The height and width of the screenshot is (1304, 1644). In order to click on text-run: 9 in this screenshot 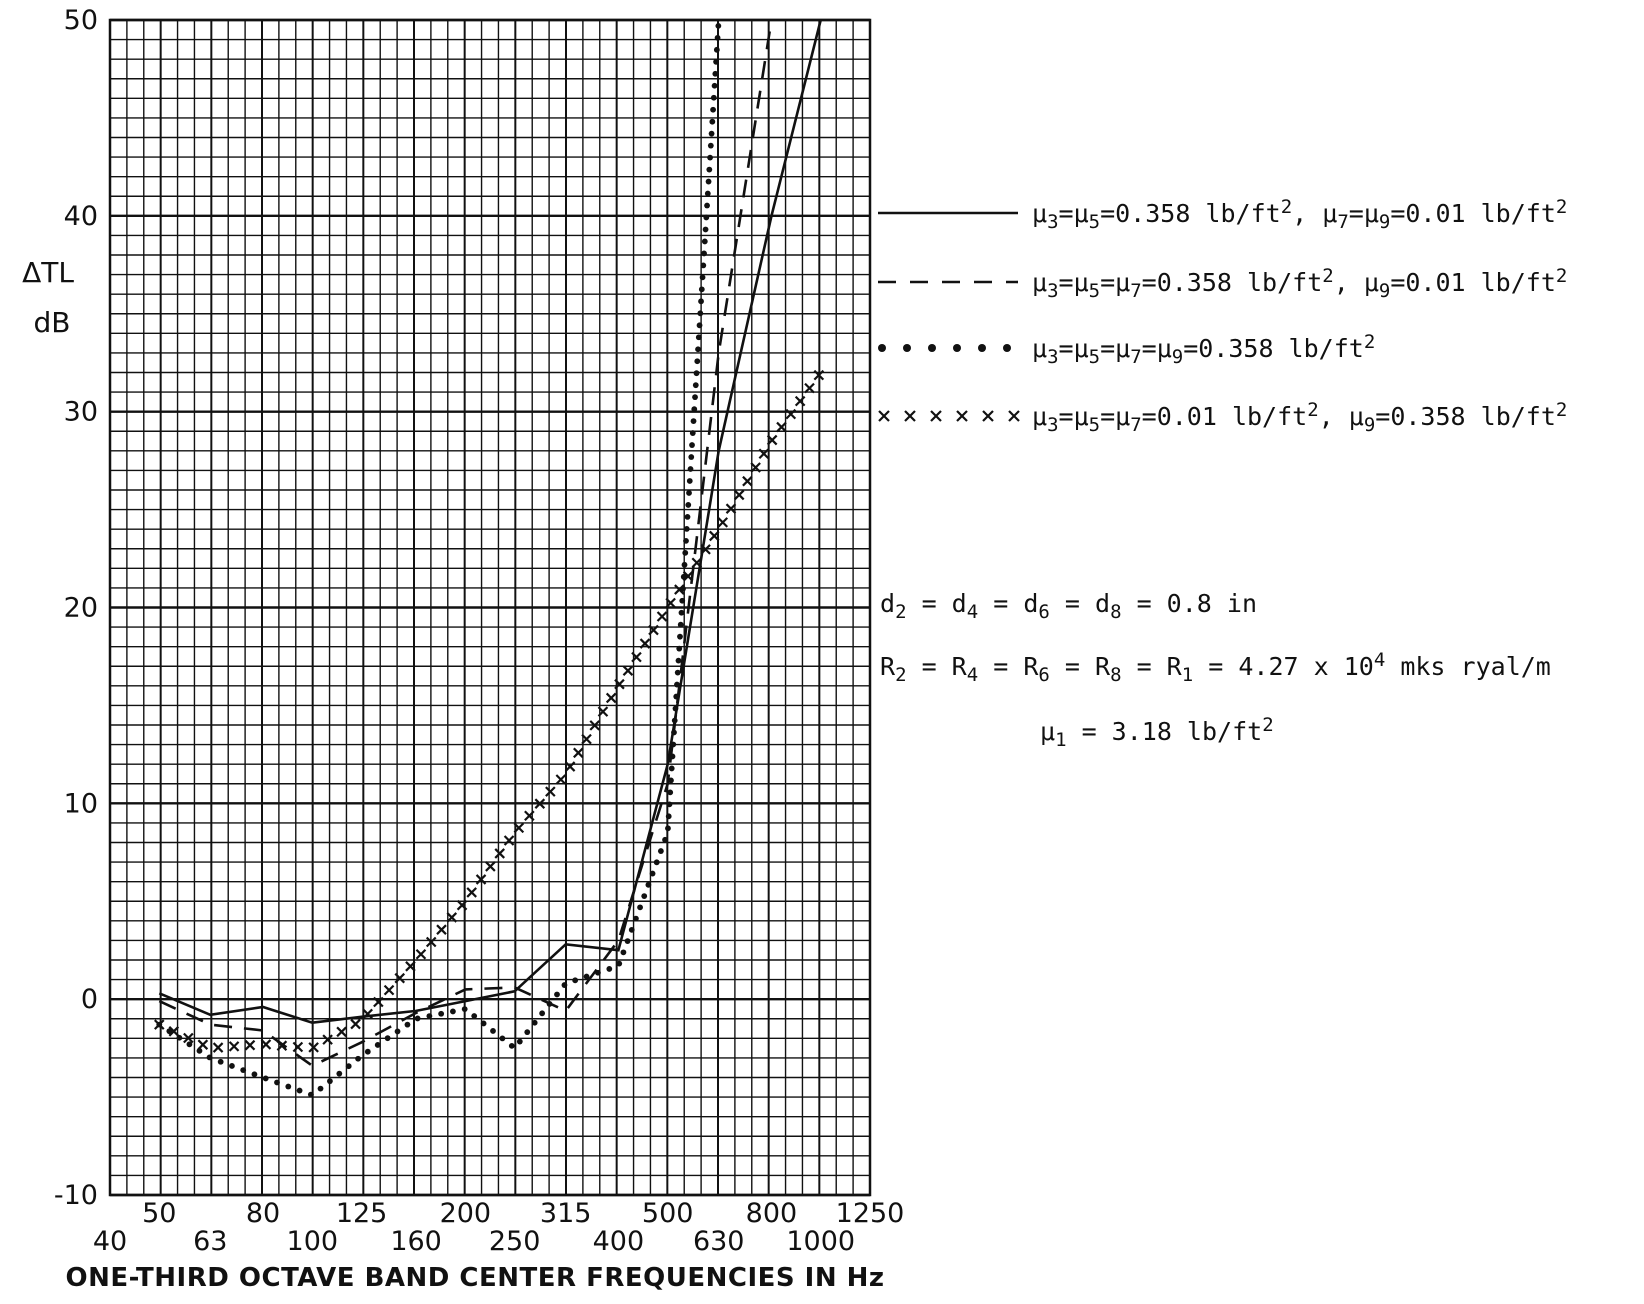, I will do `click(1177, 357)`.